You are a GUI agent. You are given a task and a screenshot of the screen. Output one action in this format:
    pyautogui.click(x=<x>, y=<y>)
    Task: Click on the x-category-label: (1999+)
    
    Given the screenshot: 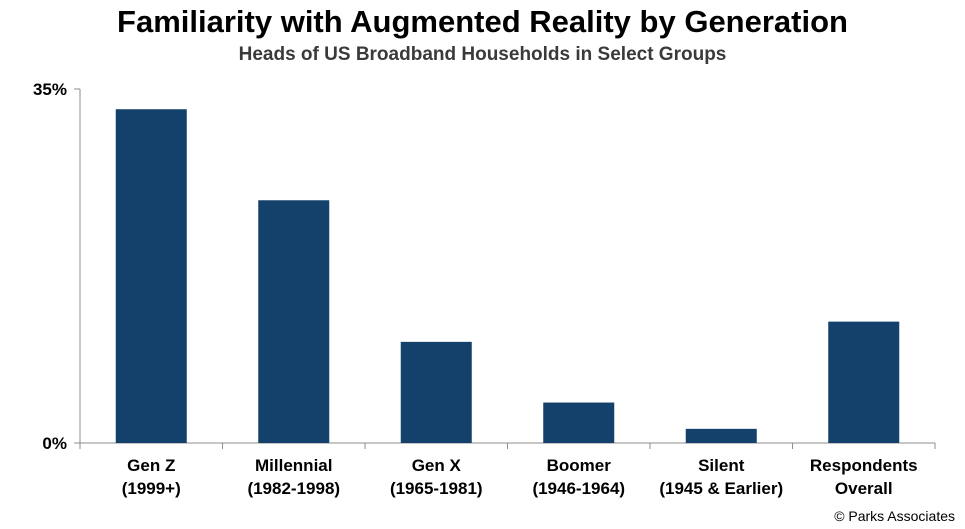 What is the action you would take?
    pyautogui.click(x=151, y=488)
    